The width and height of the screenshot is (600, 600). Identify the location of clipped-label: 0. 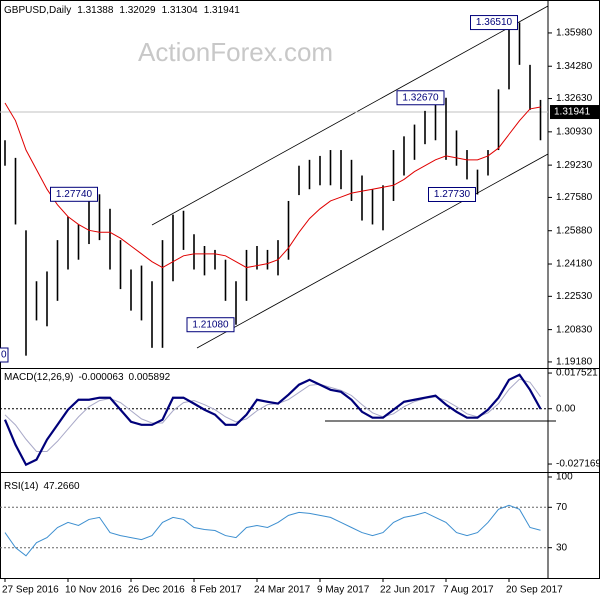
(4, 355).